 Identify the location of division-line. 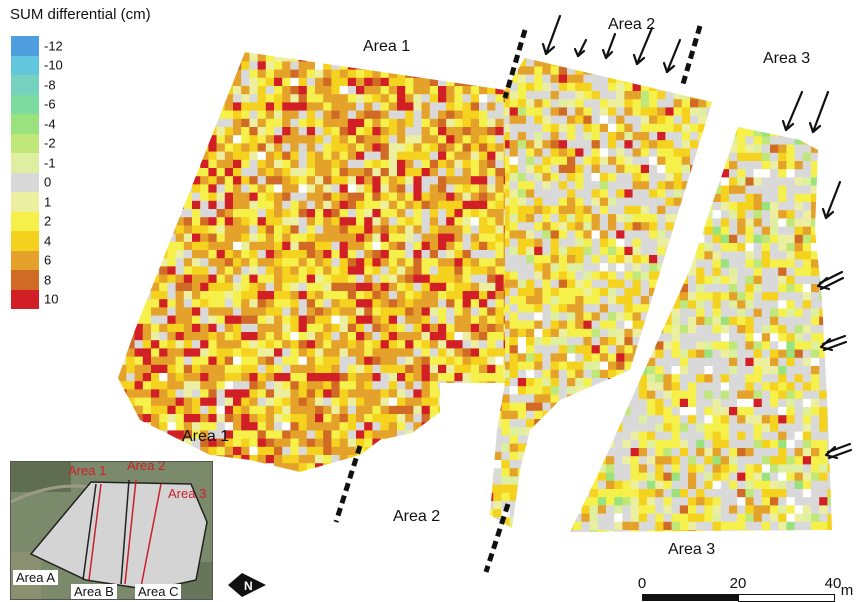
(691, 55).